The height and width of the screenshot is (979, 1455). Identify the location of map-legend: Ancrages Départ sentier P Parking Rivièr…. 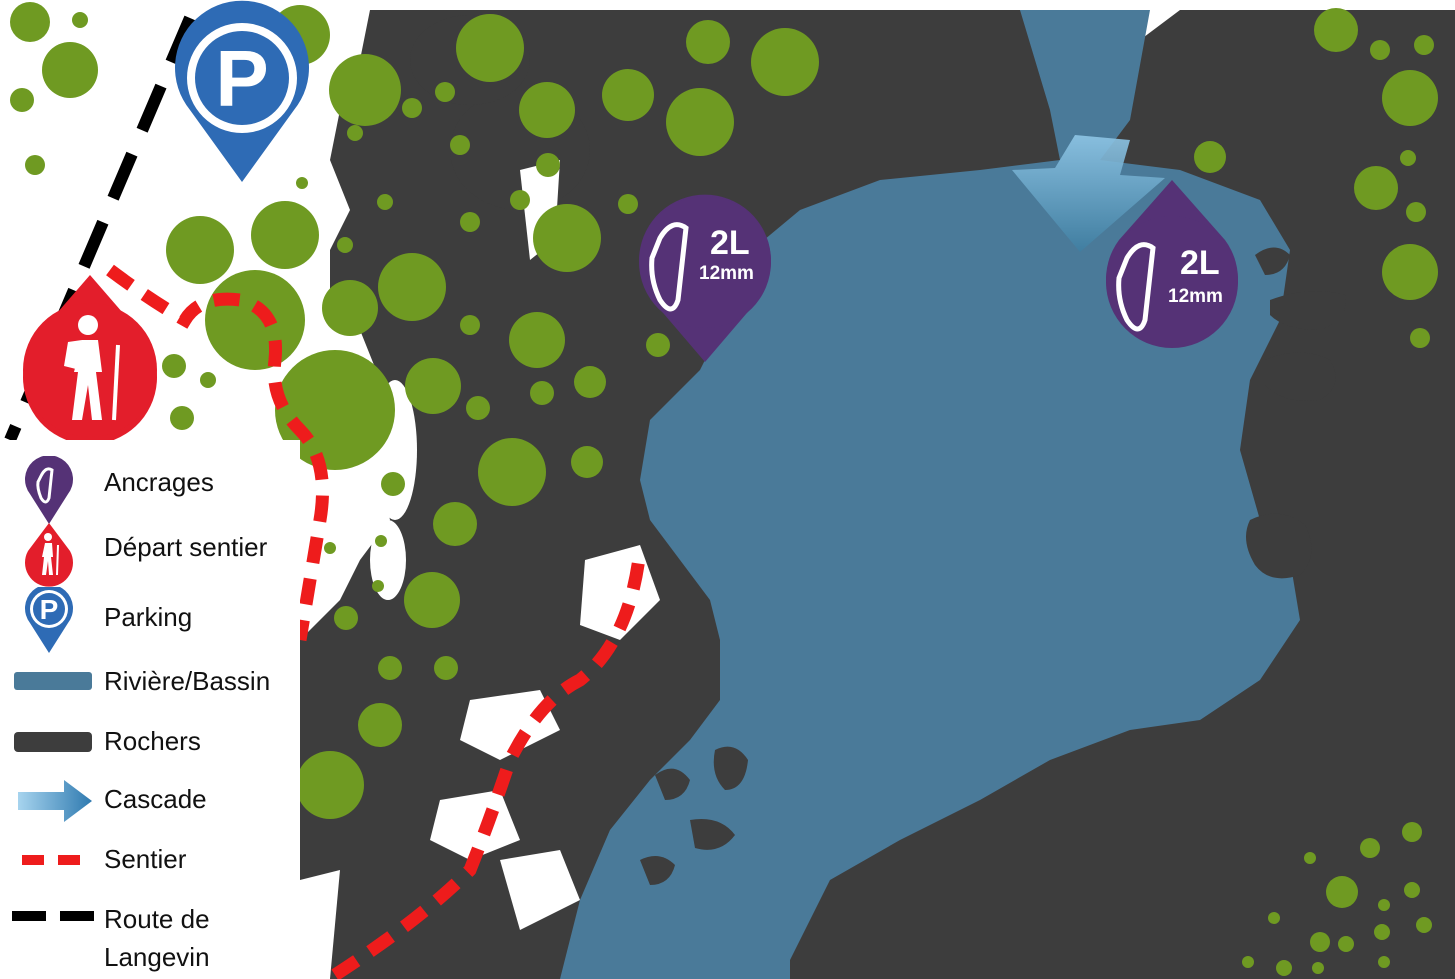
(150, 709).